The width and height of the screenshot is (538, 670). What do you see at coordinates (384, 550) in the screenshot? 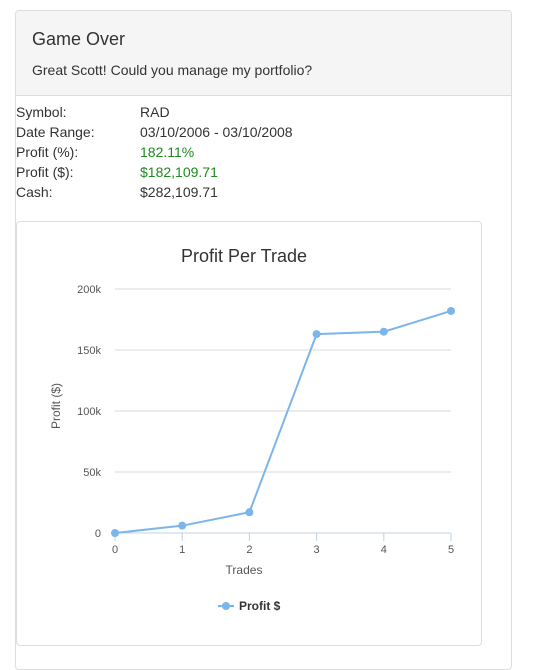
I see `x-tick-label: 4` at bounding box center [384, 550].